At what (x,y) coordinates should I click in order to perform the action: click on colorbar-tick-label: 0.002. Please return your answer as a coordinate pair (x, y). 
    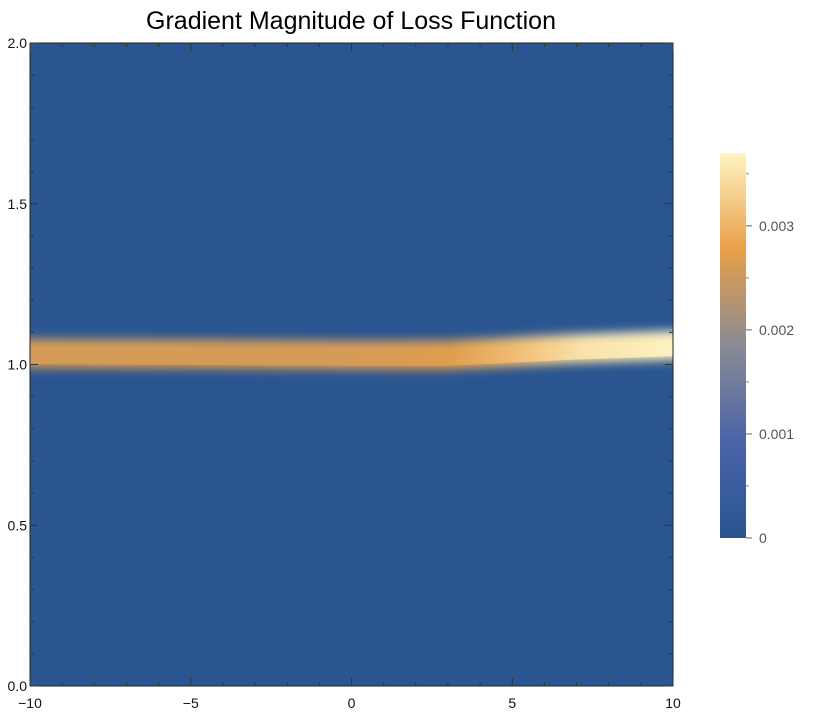
    Looking at the image, I should click on (776, 330).